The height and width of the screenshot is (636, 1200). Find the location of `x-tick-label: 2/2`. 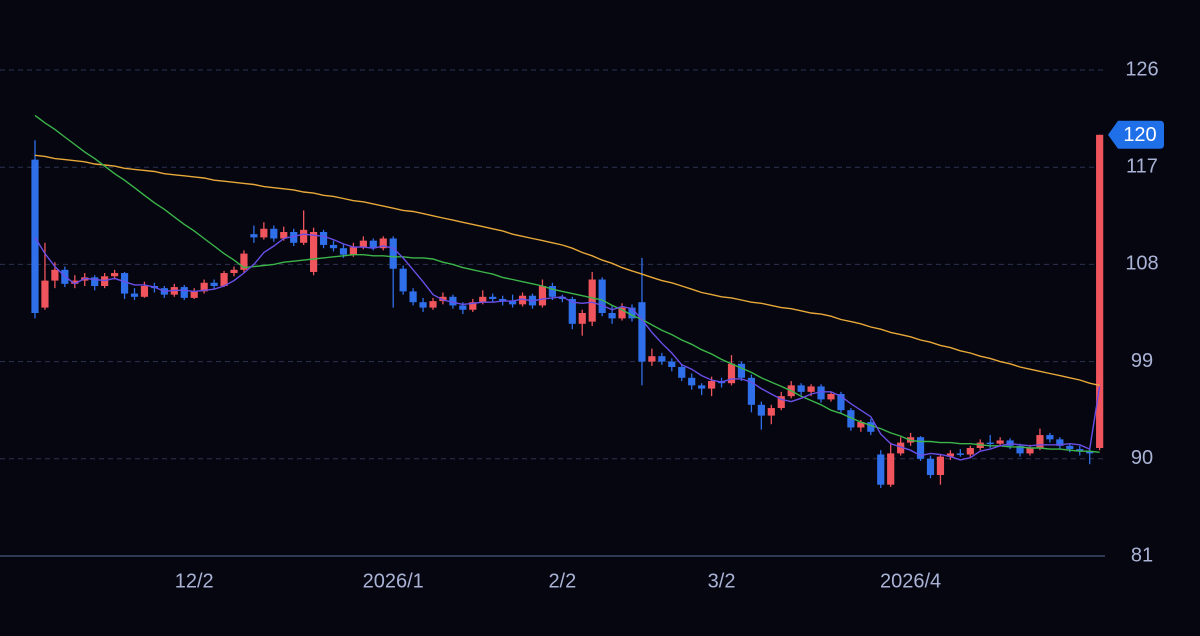

x-tick-label: 2/2 is located at coordinates (562, 581).